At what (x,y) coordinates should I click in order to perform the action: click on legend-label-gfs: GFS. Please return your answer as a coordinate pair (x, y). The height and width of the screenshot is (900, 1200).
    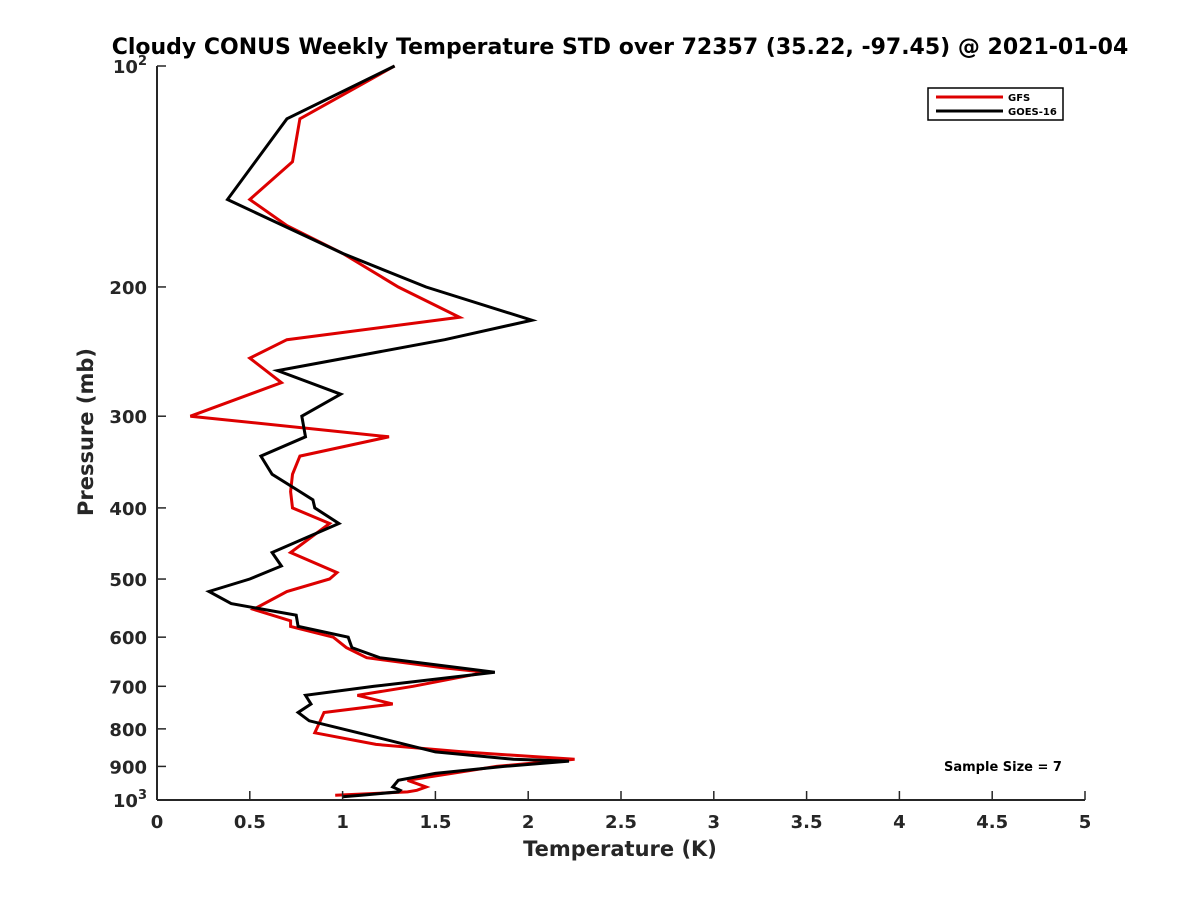
    Looking at the image, I should click on (1019, 98).